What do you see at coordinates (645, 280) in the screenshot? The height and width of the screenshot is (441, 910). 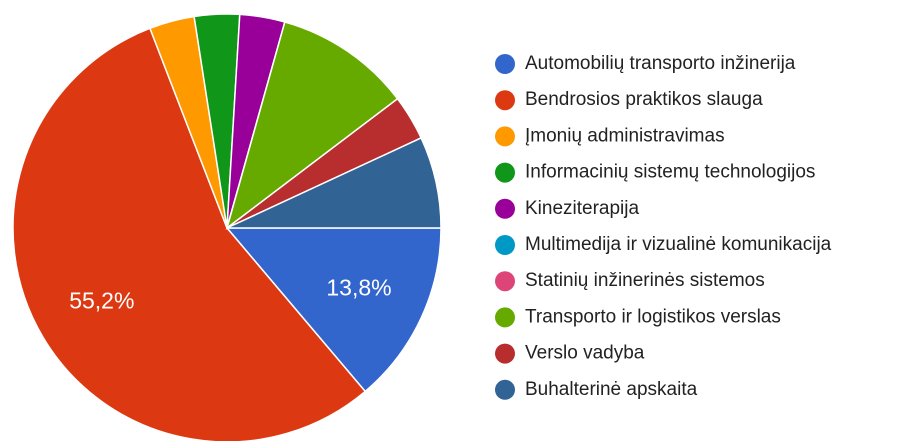 I see `legend-label: Statinių inžinerinės sistemos` at bounding box center [645, 280].